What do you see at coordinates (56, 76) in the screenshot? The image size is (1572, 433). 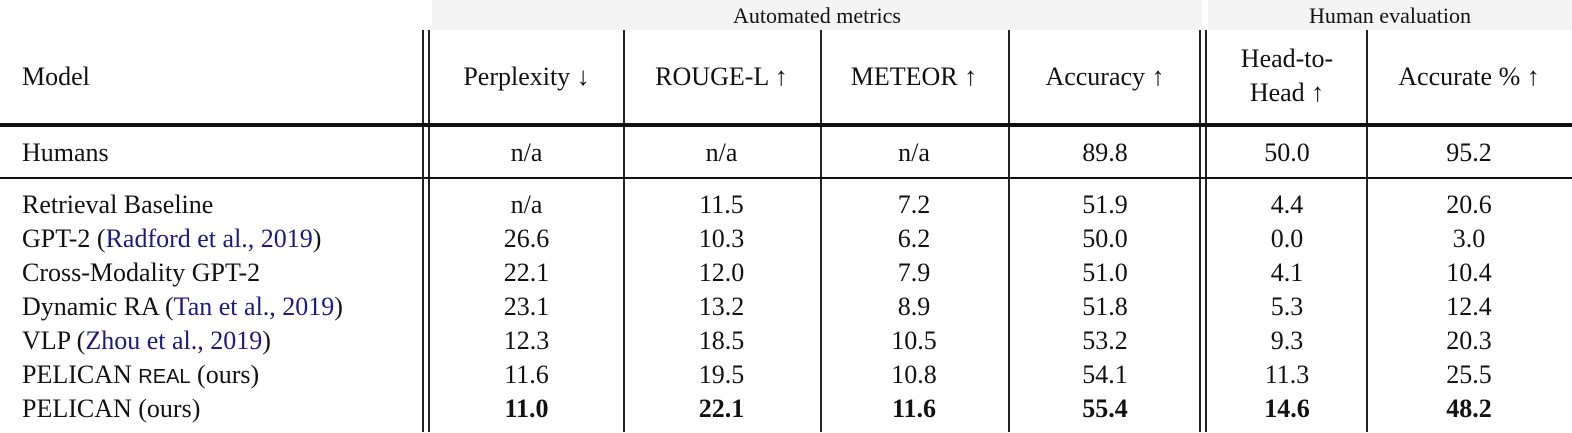 I see `header-model: Model` at bounding box center [56, 76].